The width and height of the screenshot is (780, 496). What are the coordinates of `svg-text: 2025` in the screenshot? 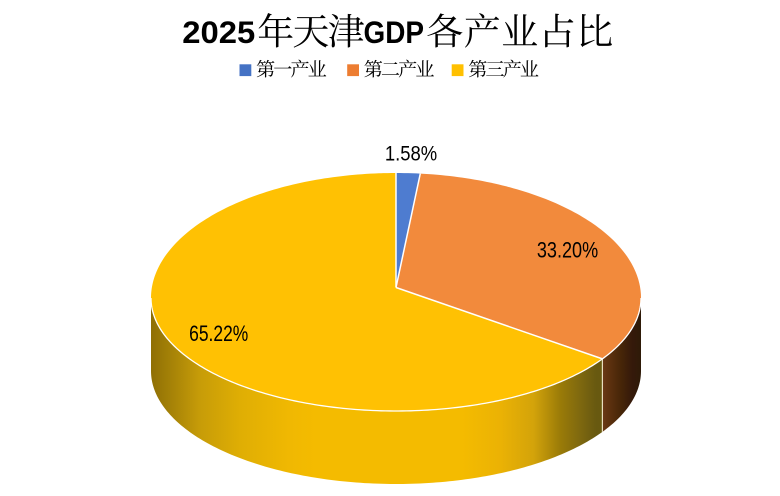 It's located at (218, 32).